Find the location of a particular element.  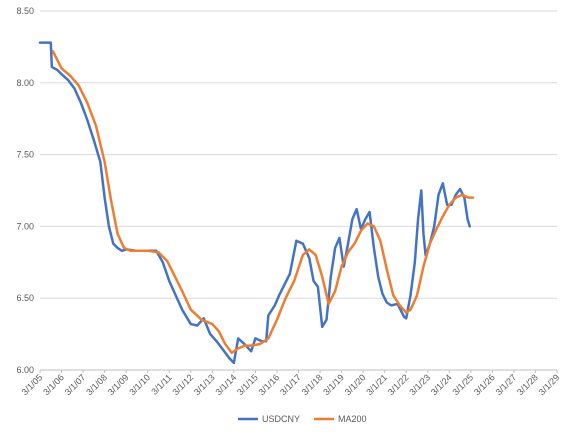

x-tick-label: 3/1/09 is located at coordinates (118, 384).